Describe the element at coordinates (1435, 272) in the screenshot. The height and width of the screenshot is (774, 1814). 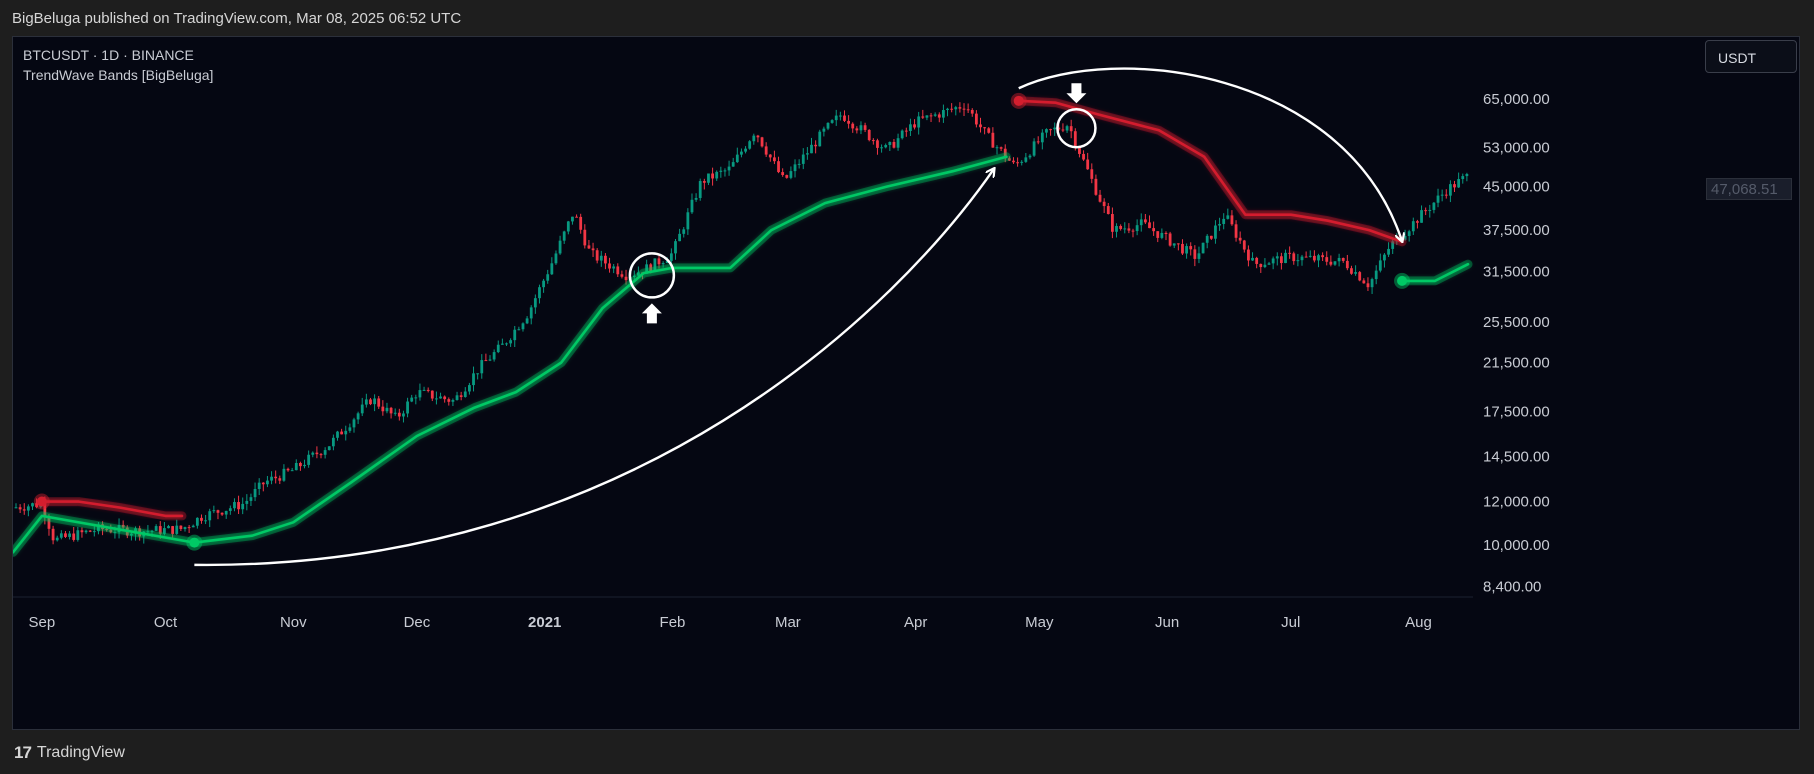
I see `band_green_2-glow` at that location.